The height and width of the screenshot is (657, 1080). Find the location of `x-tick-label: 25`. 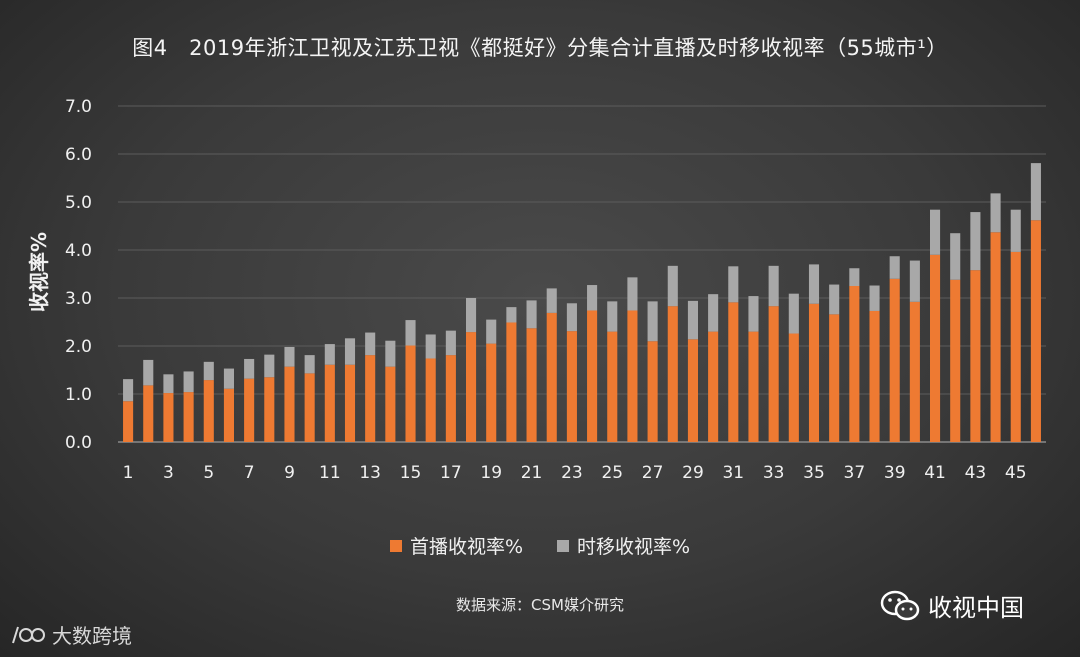

x-tick-label: 25 is located at coordinates (612, 473).